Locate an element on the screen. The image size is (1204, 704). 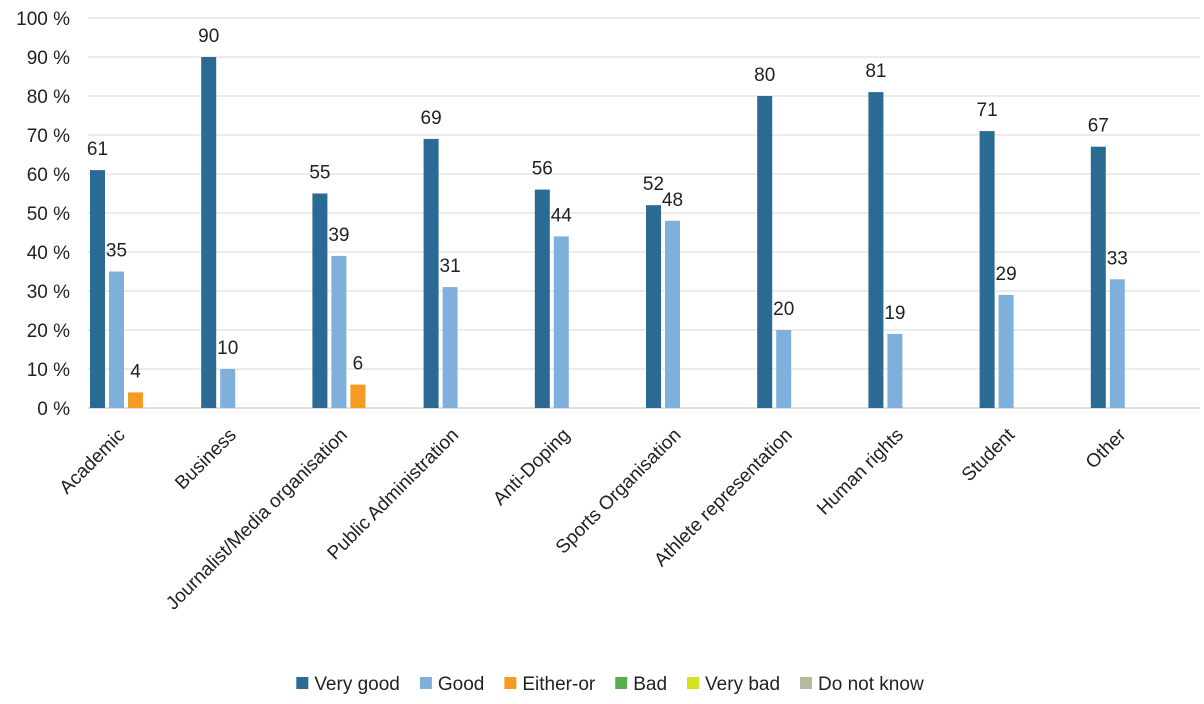
y-tick-label: 10 % is located at coordinates (48, 370).